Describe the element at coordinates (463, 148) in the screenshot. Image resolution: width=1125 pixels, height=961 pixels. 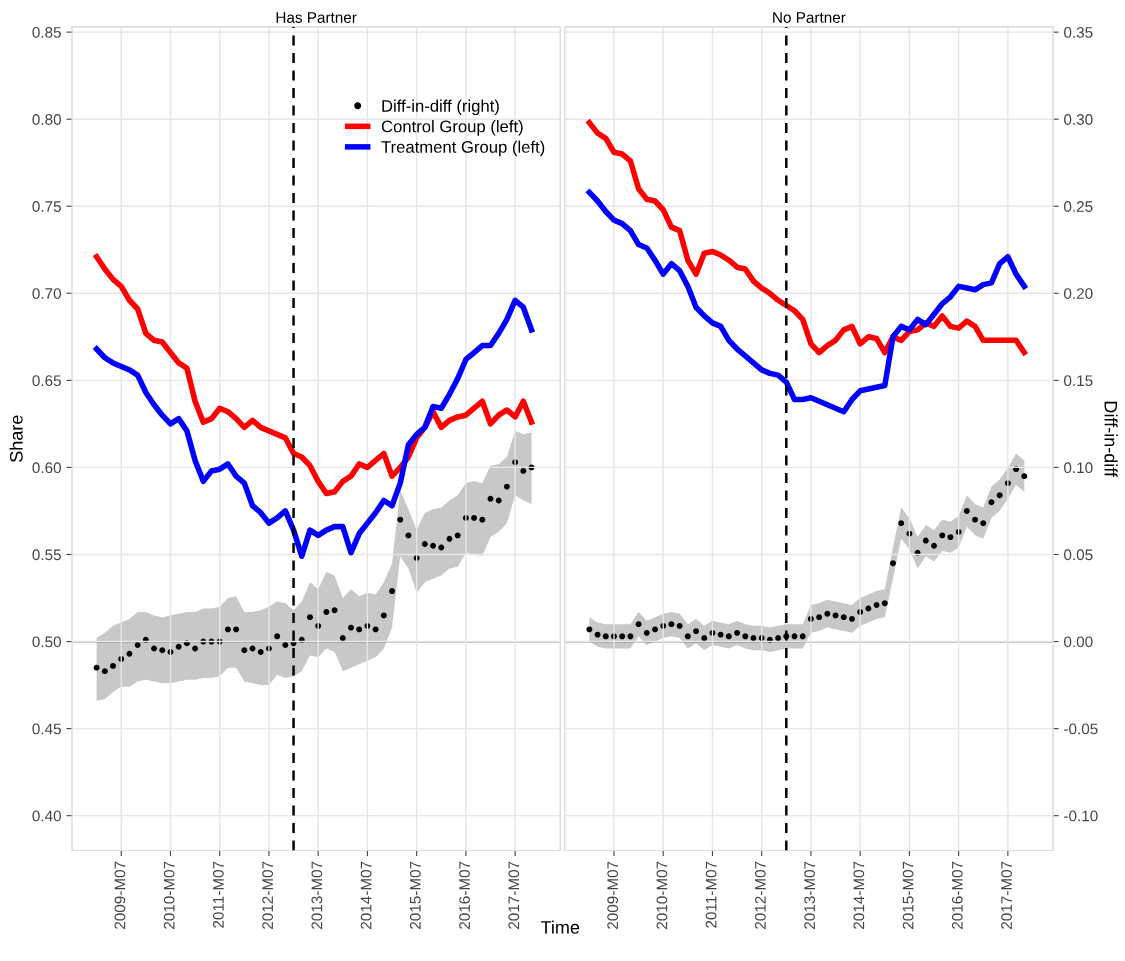
I see `legend-label: Treatment Group (left)` at that location.